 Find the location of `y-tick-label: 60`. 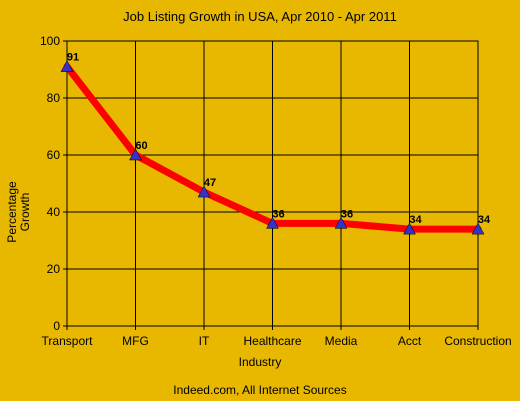

y-tick-label: 60 is located at coordinates (54, 155).